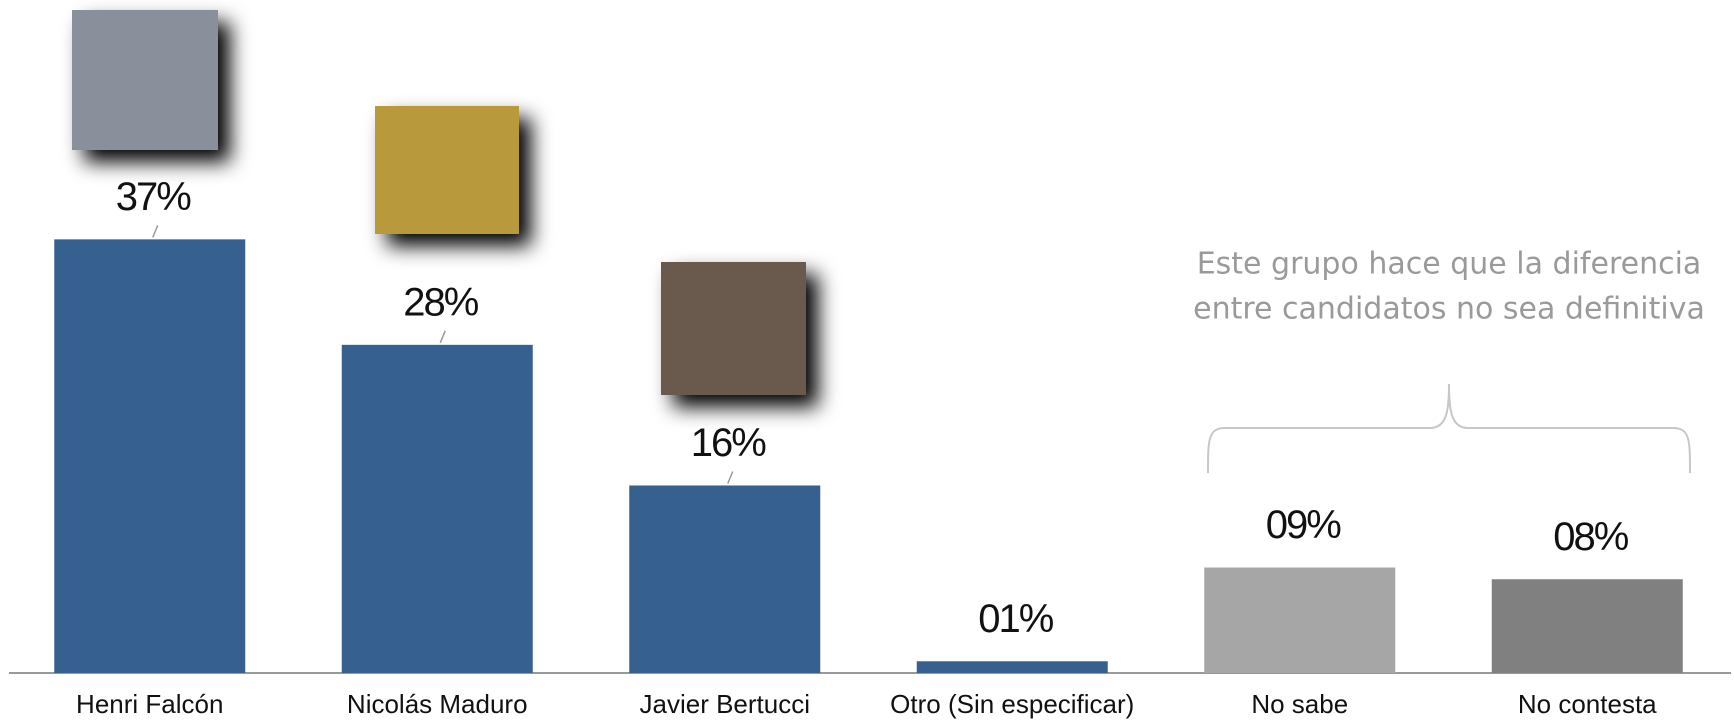  I want to click on value-label: 28%, so click(440, 302).